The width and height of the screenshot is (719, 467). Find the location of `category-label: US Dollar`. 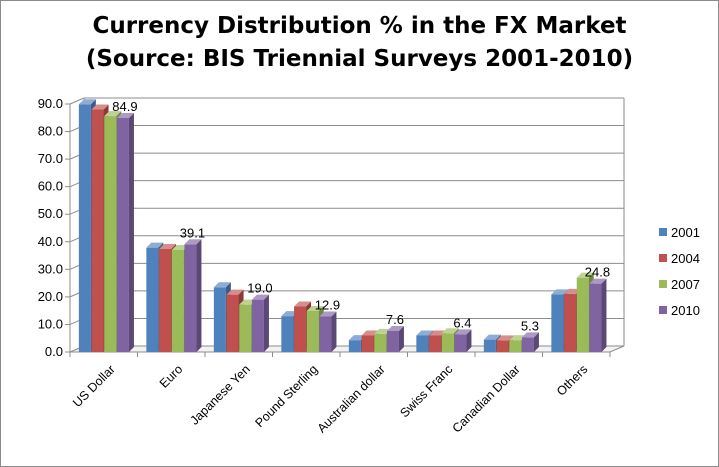

category-label: US Dollar is located at coordinates (94, 386).